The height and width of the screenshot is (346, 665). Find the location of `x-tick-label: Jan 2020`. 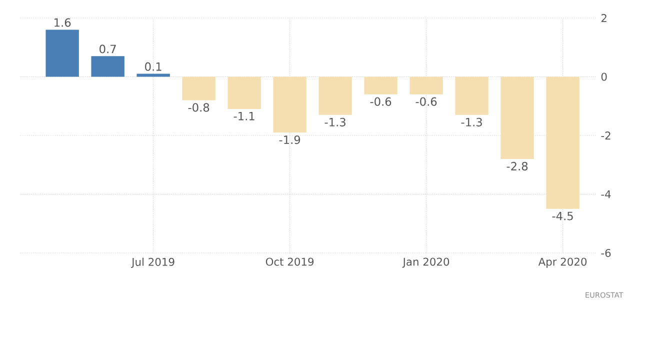

x-tick-label: Jan 2020 is located at coordinates (426, 263).